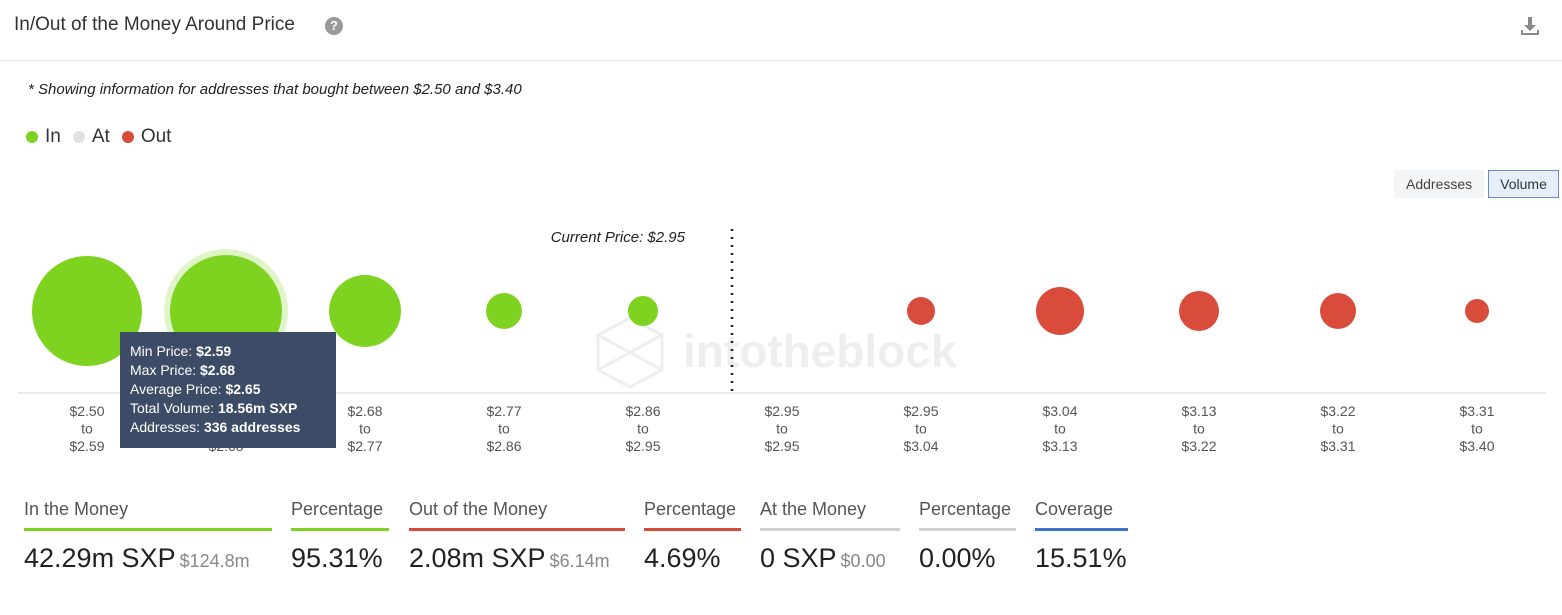 The height and width of the screenshot is (615, 1562). I want to click on stat-value: 4.69%, so click(682, 558).